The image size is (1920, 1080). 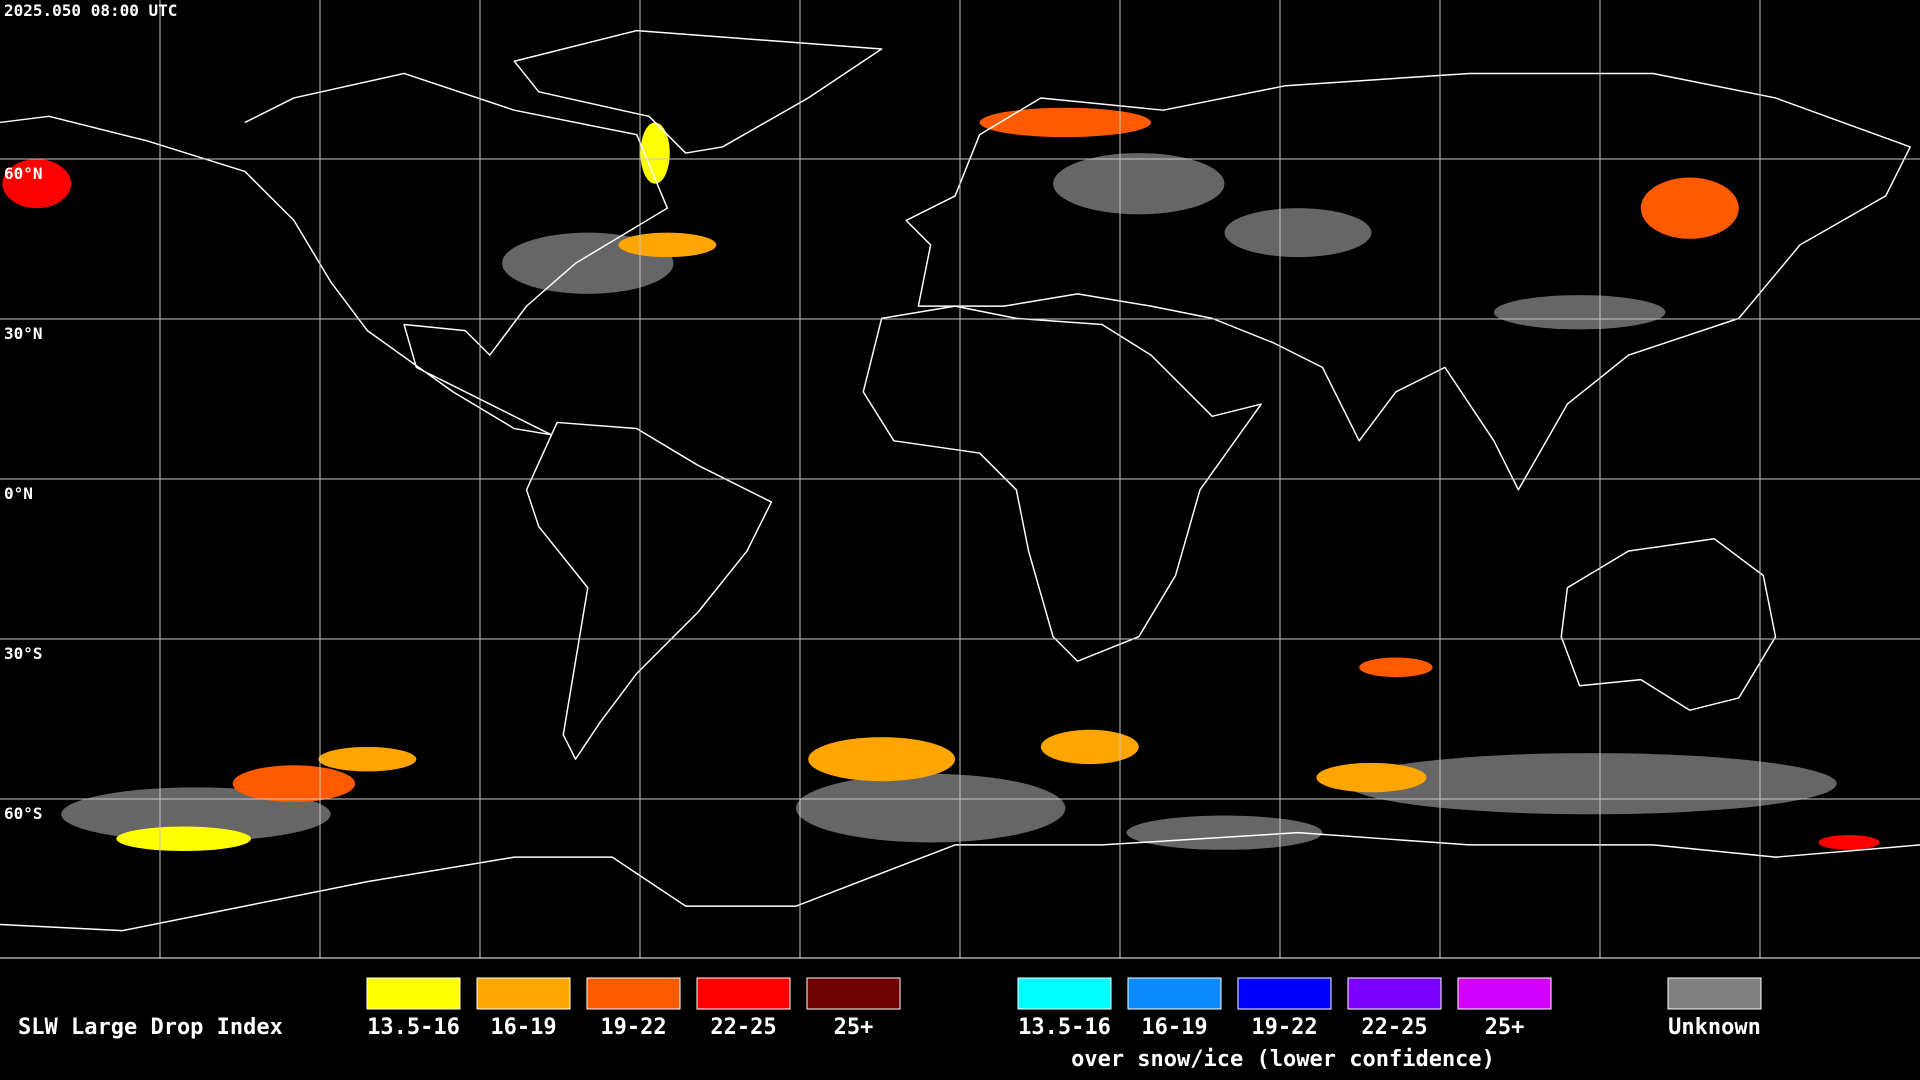 What do you see at coordinates (90, 10) in the screenshot?
I see `timestamp: 2025.050 08:00 UTC` at bounding box center [90, 10].